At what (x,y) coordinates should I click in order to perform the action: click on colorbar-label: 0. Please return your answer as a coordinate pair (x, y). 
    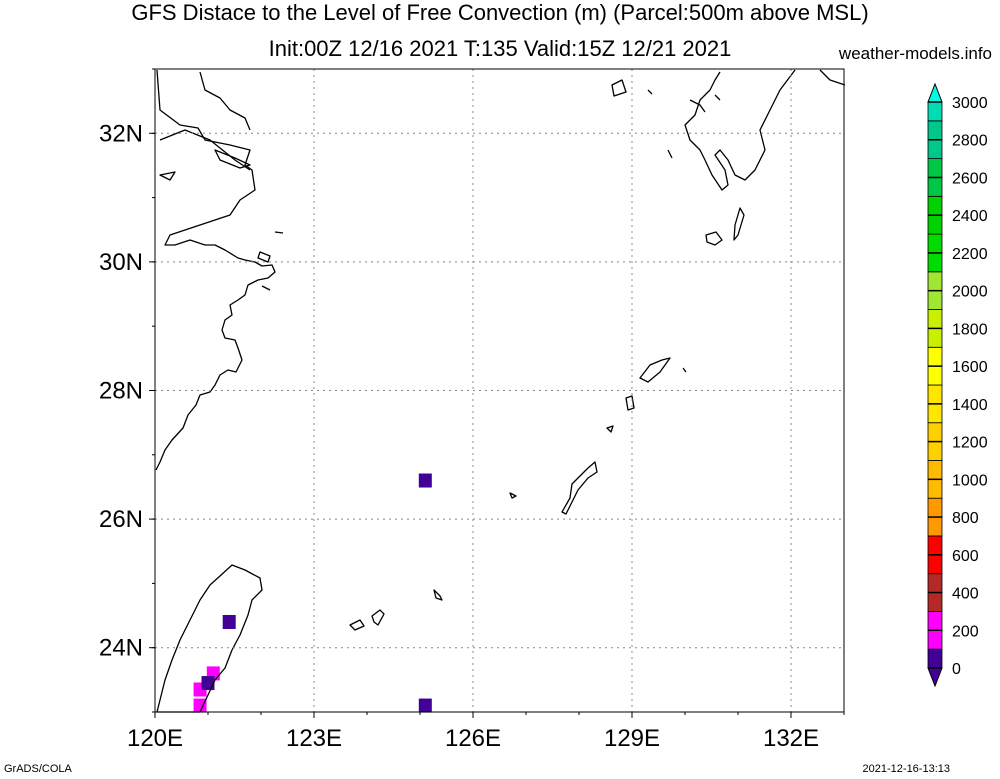
    Looking at the image, I should click on (956, 669).